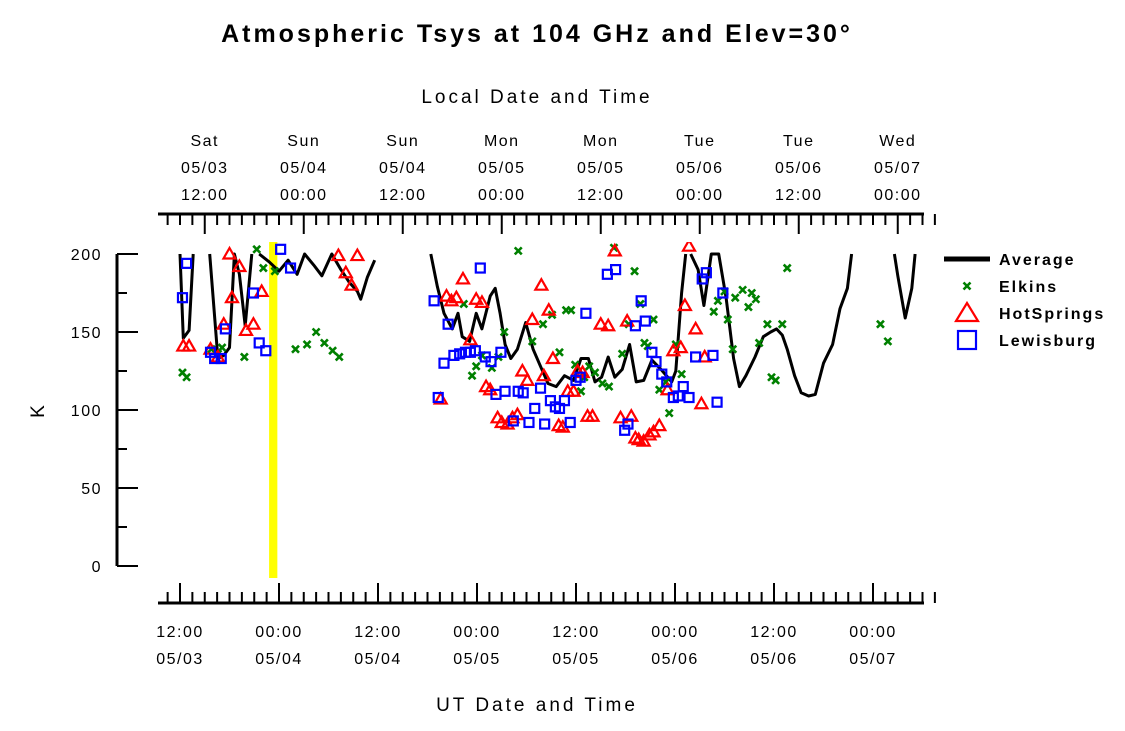  I want to click on y-tick-label: 200, so click(86, 255).